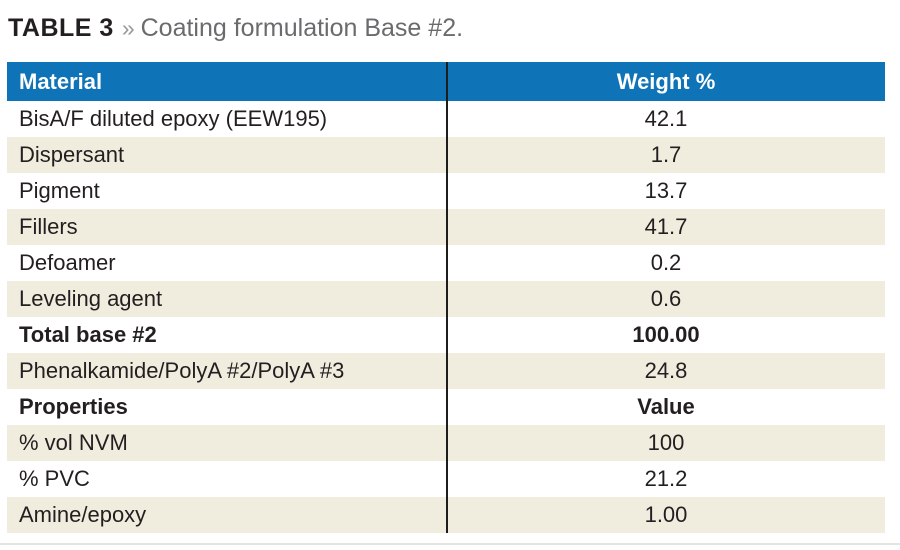  I want to click on column-header-weight: Weight %, so click(666, 81).